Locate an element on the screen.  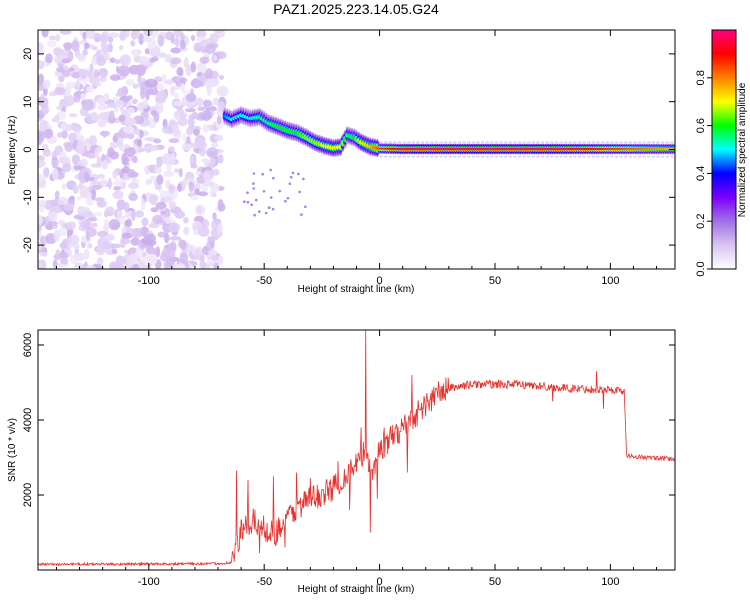
snr-y-tick-label: 2000 is located at coordinates (28, 495).